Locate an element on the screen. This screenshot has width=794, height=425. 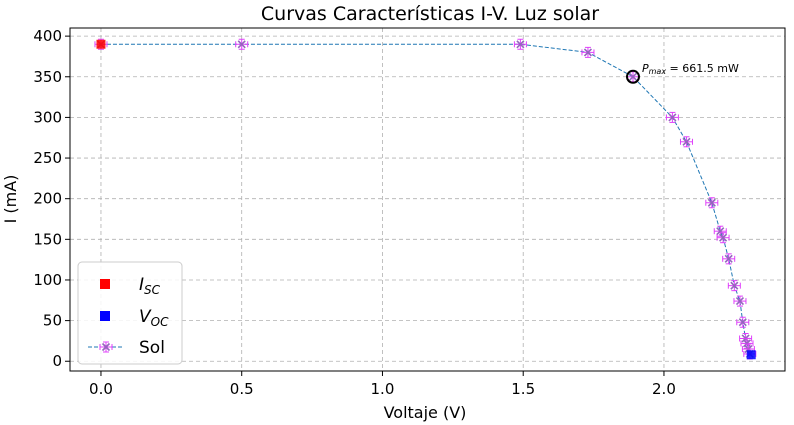
y-axis-label: I (mA) is located at coordinates (10, 199).